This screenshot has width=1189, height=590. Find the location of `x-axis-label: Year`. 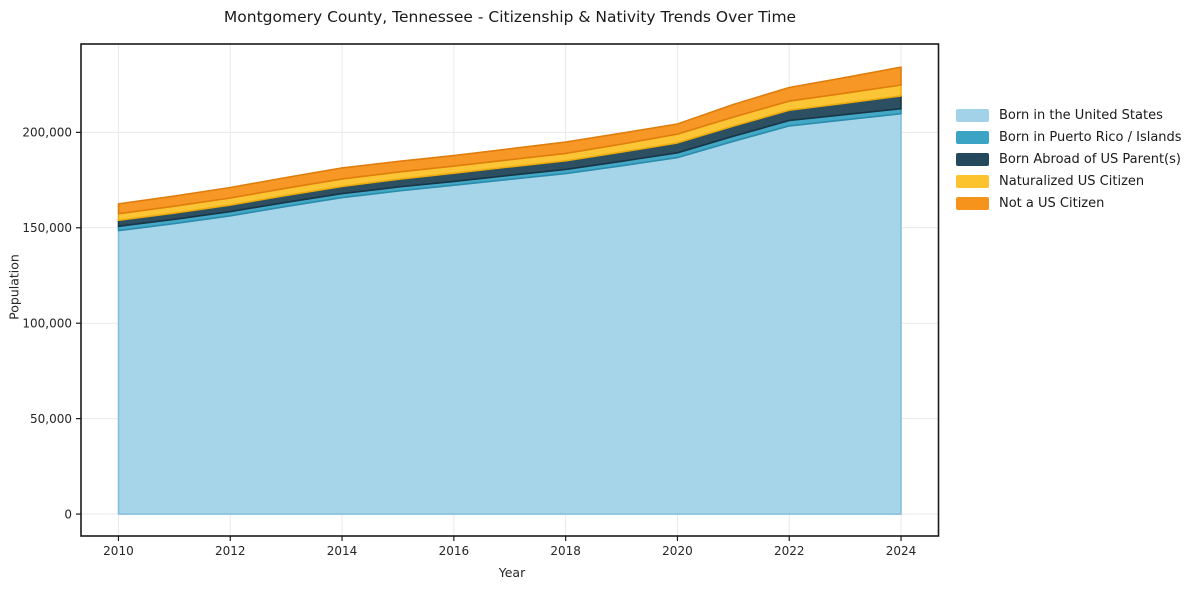

x-axis-label: Year is located at coordinates (512, 572).